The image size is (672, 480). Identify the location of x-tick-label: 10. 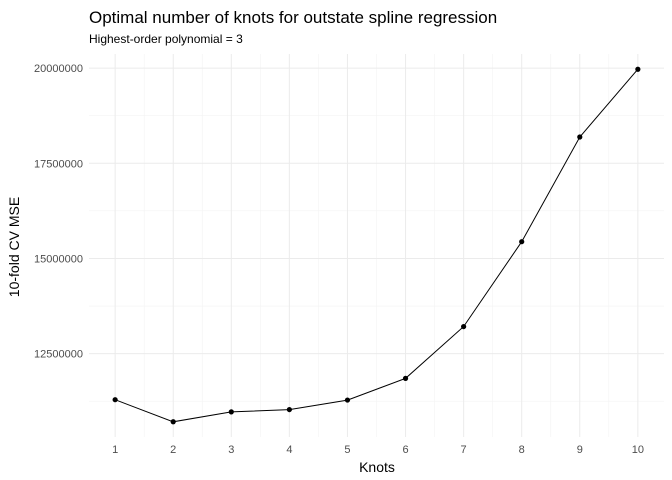
(638, 450).